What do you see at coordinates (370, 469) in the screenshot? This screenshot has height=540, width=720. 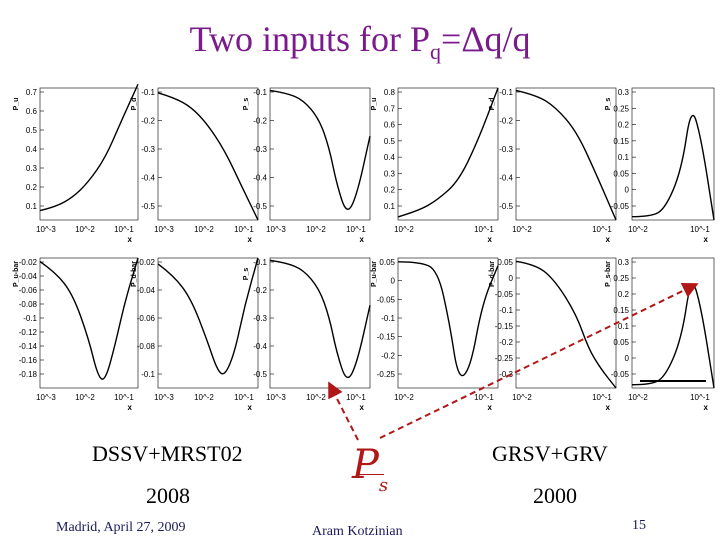 I see `ps-symbol: Ps` at bounding box center [370, 469].